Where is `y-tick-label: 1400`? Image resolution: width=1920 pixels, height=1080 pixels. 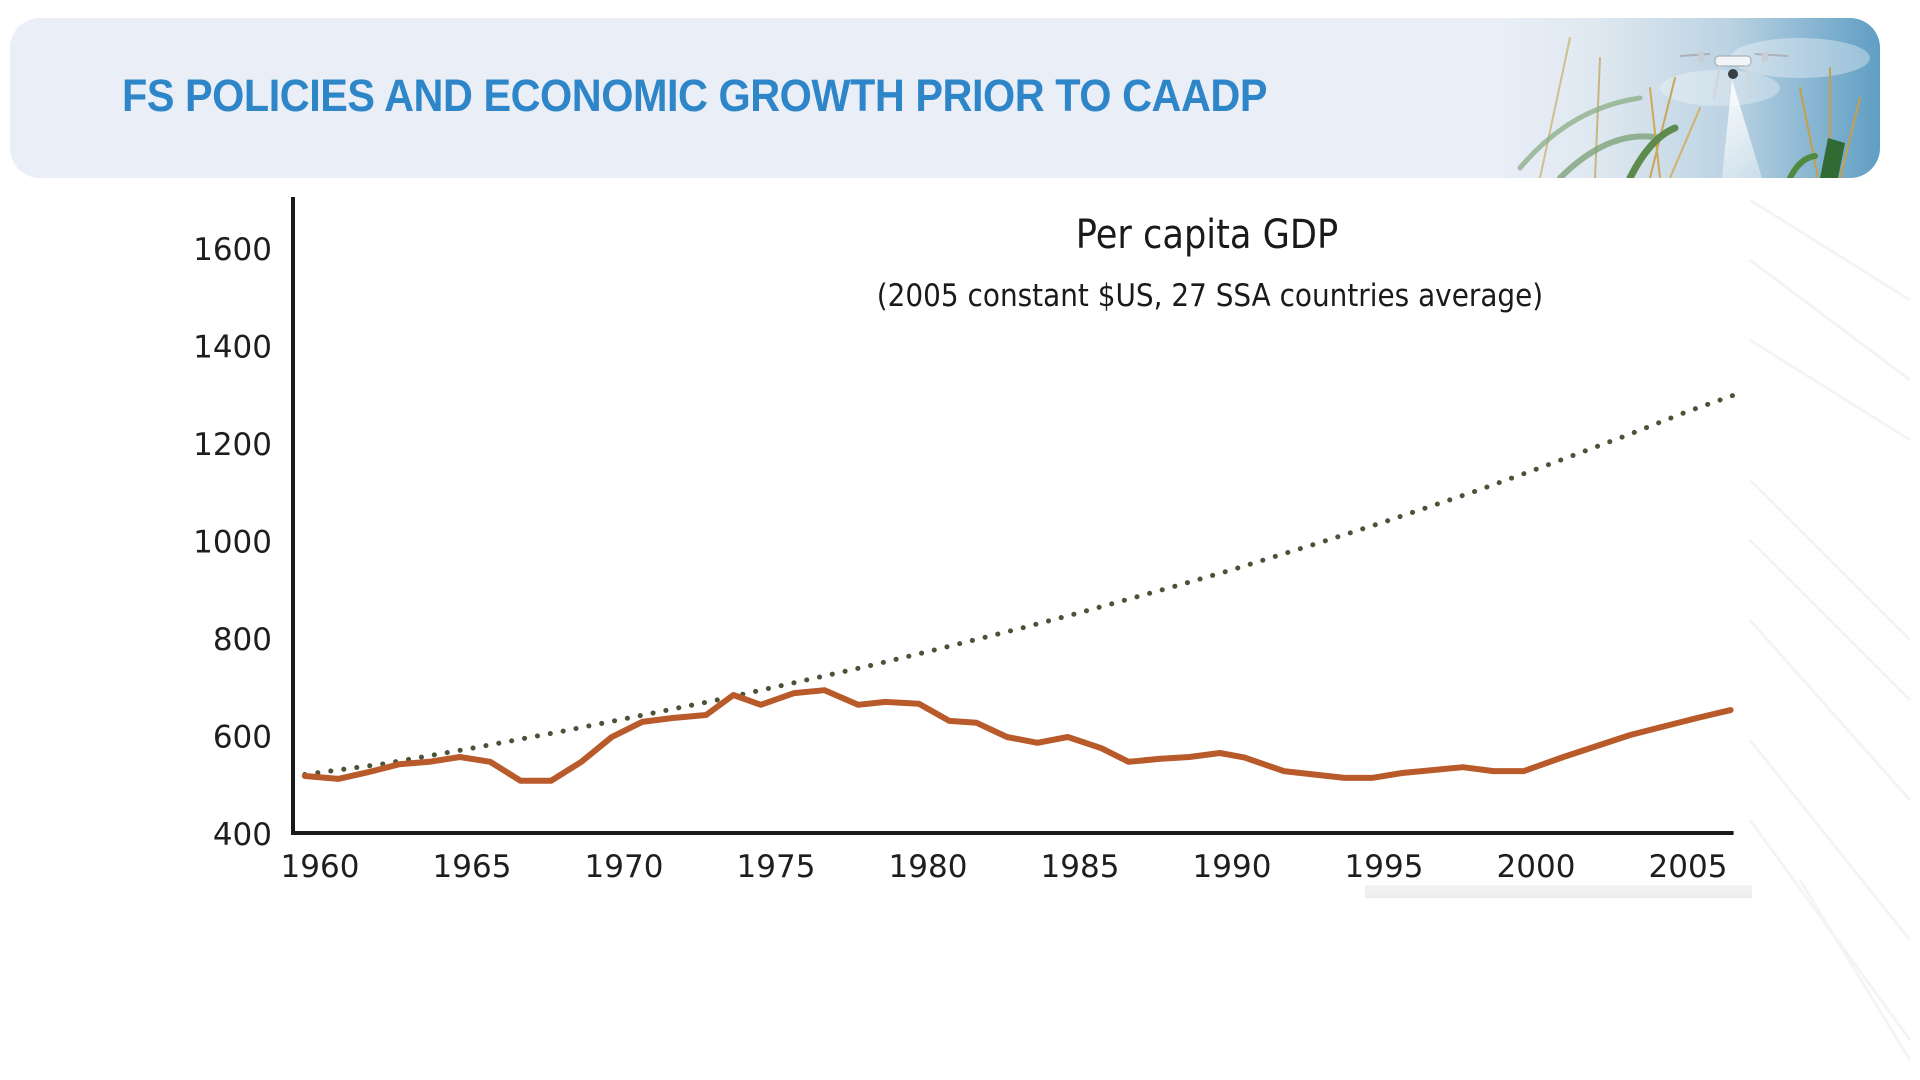 y-tick-label: 1400 is located at coordinates (232, 348).